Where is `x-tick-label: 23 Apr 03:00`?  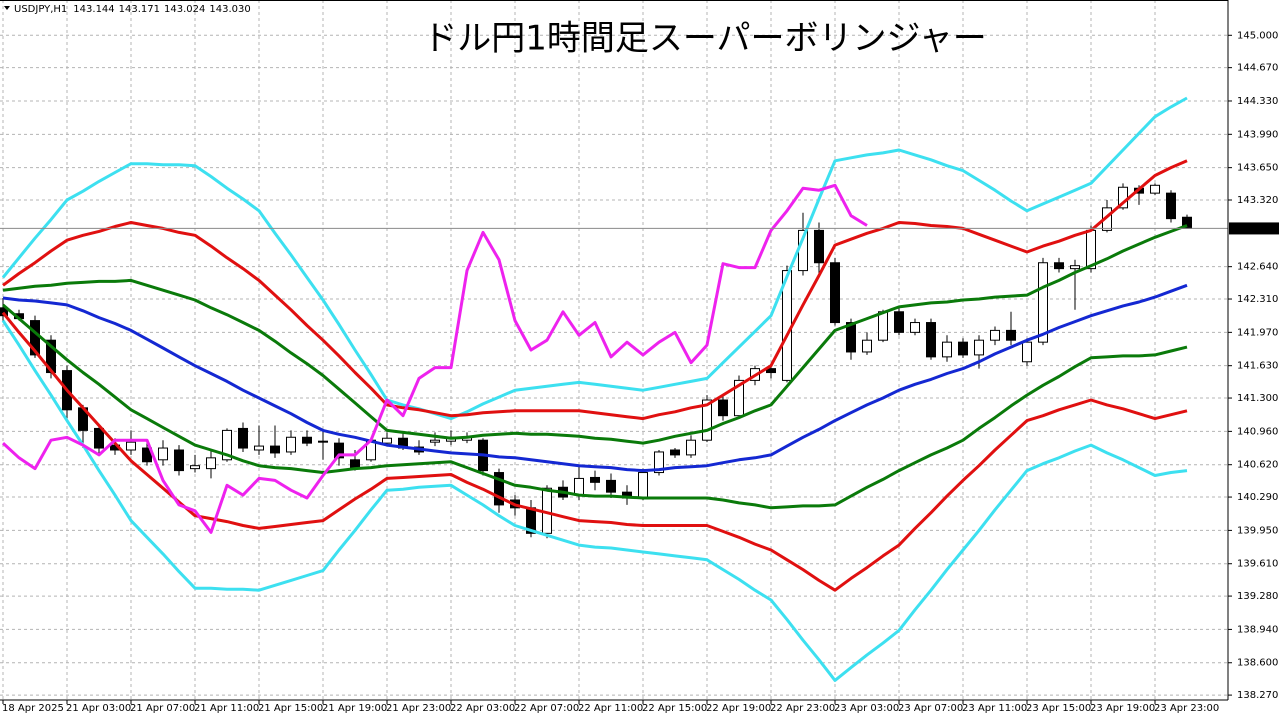
x-tick-label: 23 Apr 03:00 is located at coordinates (866, 708).